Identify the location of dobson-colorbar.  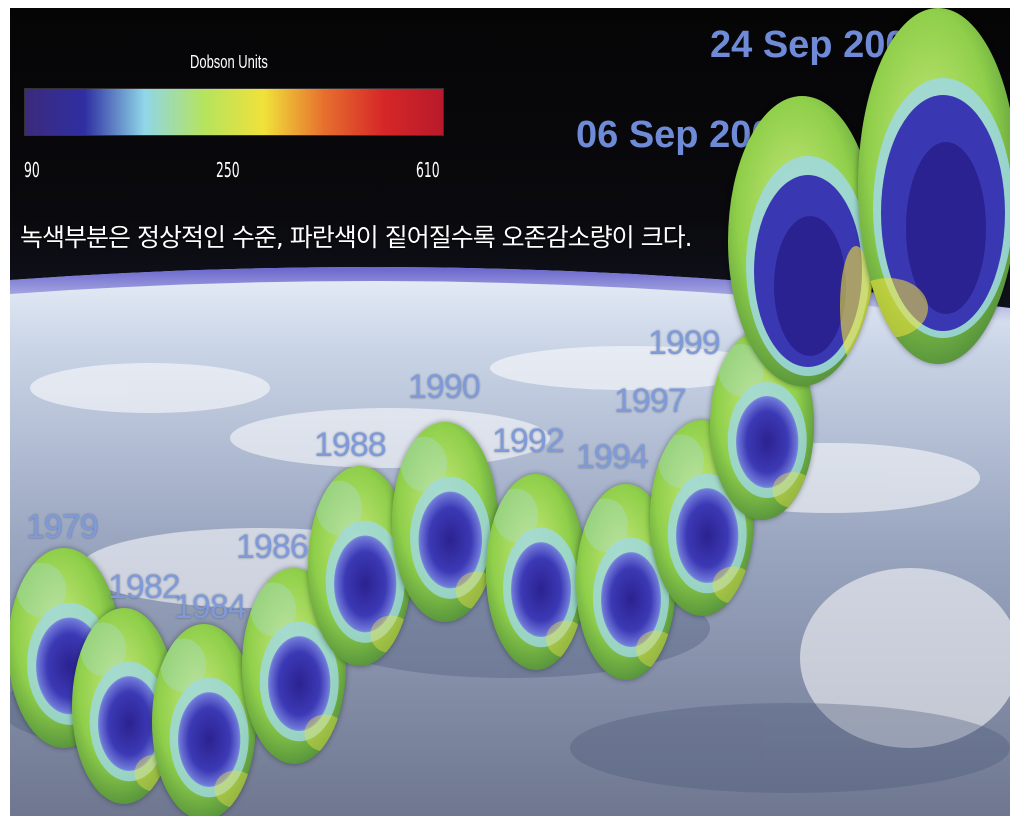
(234, 112).